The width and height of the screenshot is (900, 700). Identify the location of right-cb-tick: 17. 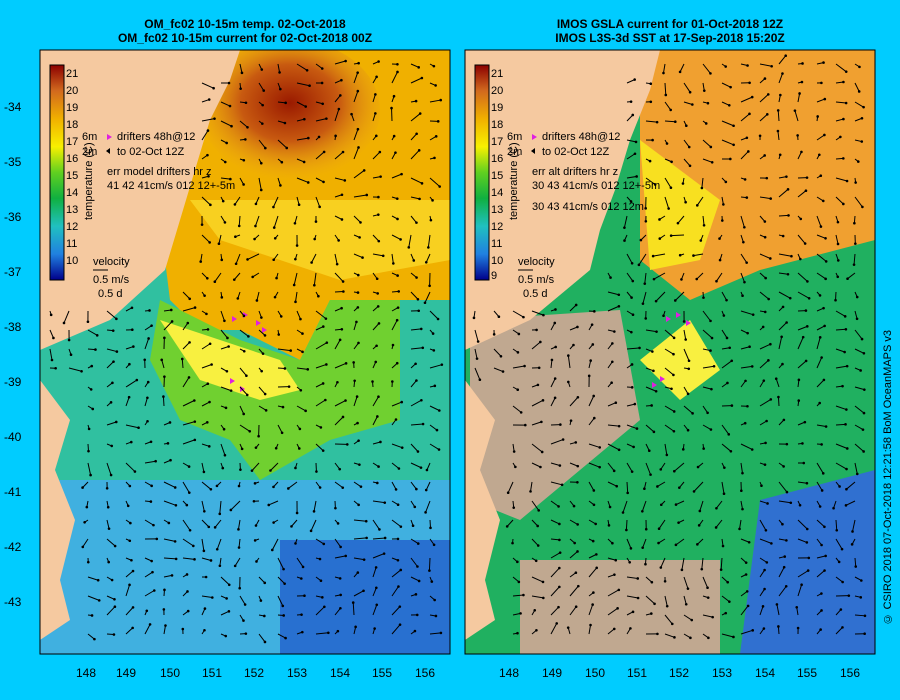
(497, 142).